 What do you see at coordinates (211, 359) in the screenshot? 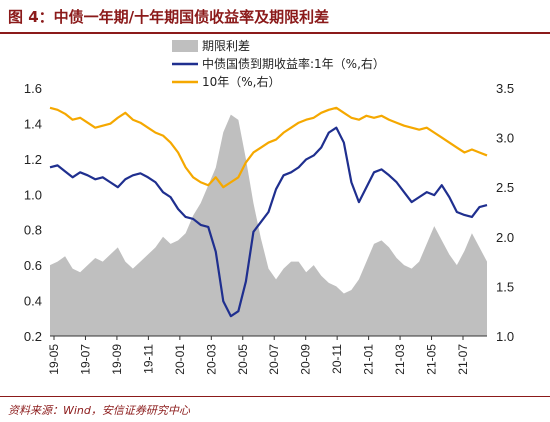
I see `x-tick-label: 20-03` at bounding box center [211, 359].